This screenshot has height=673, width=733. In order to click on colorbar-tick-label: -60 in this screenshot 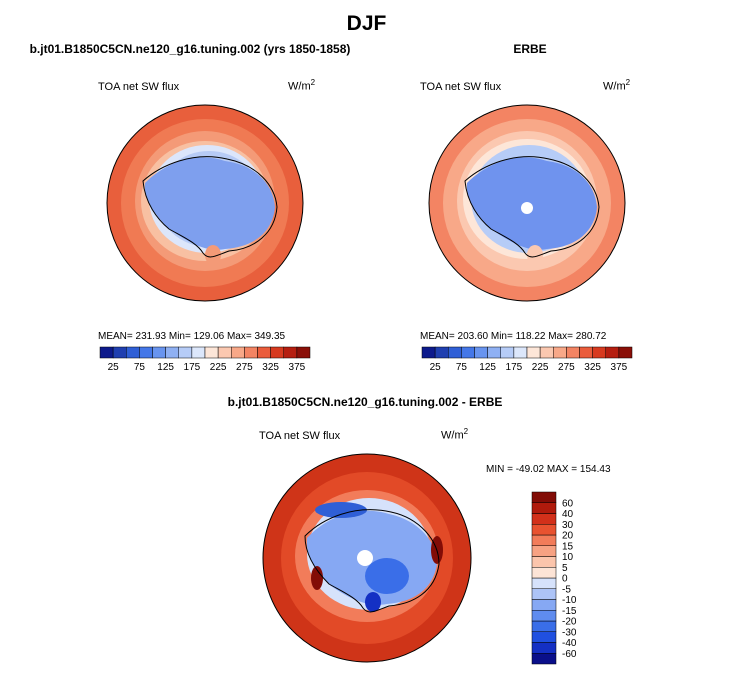, I will do `click(569, 654)`.